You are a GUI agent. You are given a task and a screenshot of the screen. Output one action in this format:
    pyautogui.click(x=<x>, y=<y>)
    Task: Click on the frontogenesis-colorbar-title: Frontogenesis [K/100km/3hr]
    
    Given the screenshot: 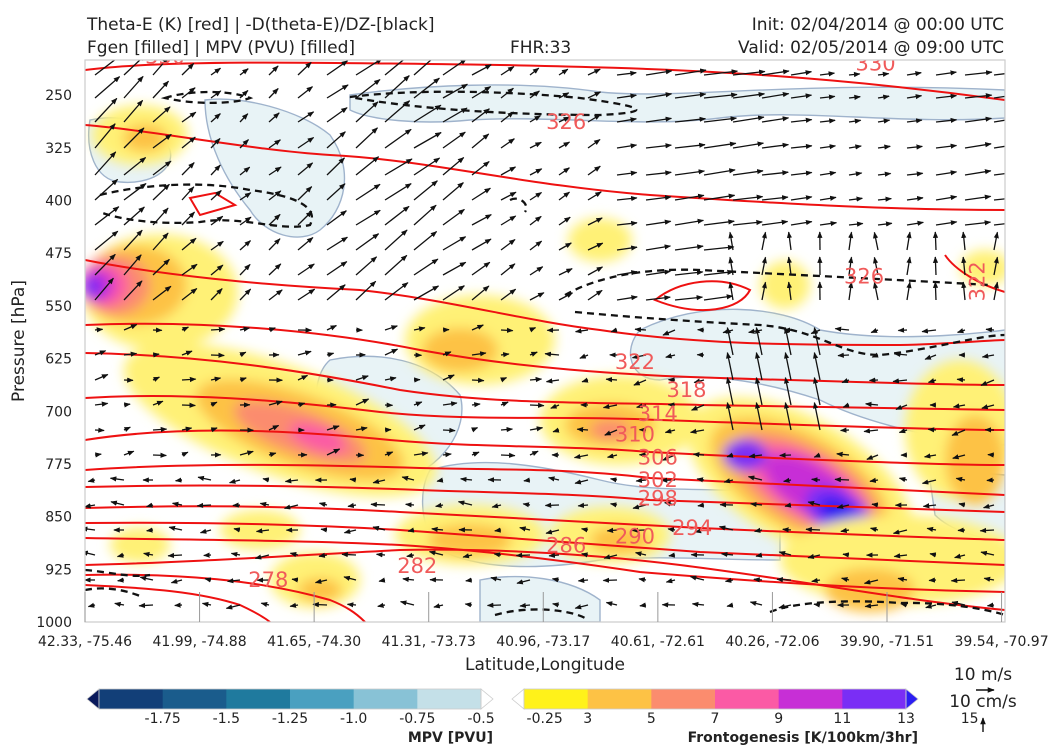 What is the action you would take?
    pyautogui.click(x=803, y=738)
    